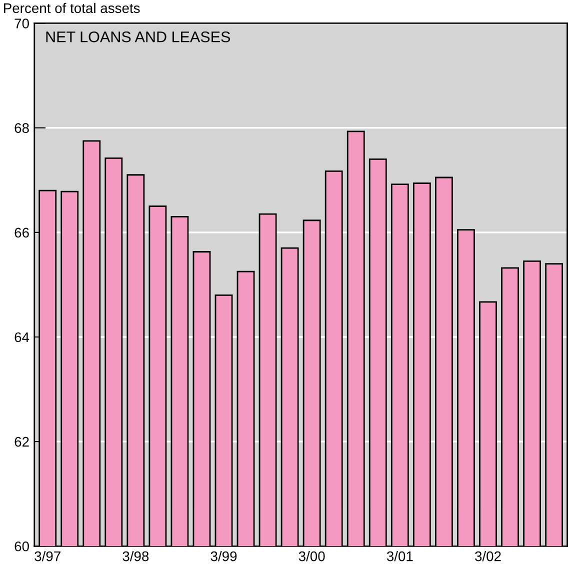 The height and width of the screenshot is (581, 573). I want to click on x-tick-label: 3/01, so click(399, 556).